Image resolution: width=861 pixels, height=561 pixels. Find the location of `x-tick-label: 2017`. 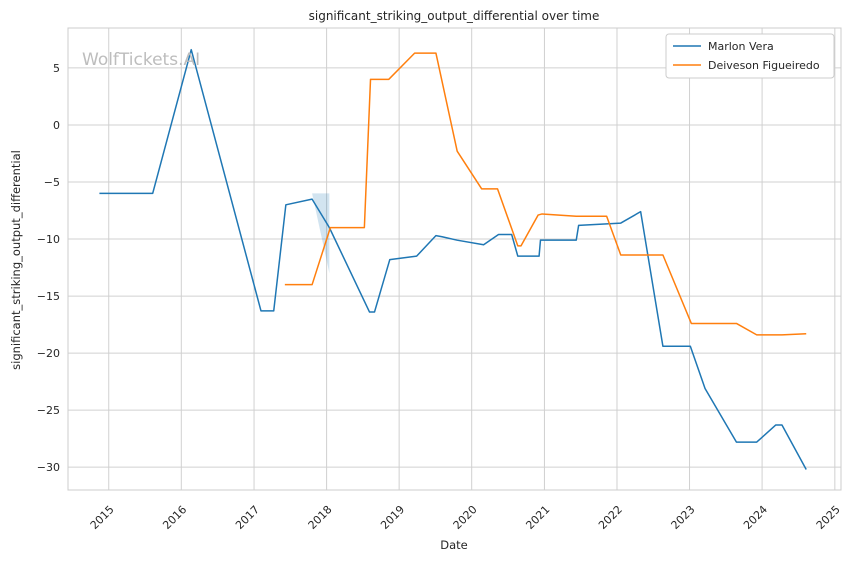

x-tick-label: 2017 is located at coordinates (247, 517).